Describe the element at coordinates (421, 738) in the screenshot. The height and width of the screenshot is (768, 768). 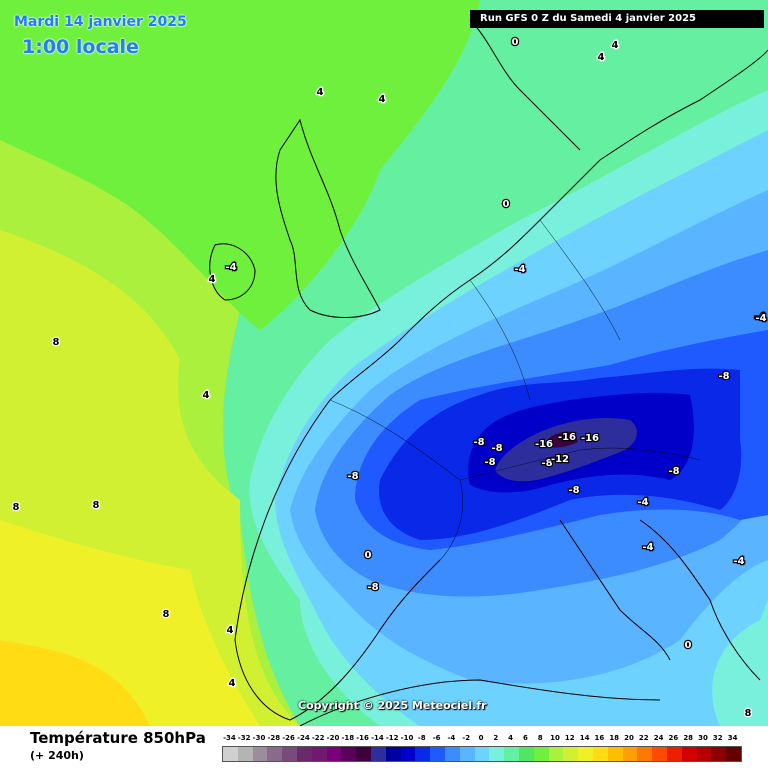
I see `scale-label: -8` at that location.